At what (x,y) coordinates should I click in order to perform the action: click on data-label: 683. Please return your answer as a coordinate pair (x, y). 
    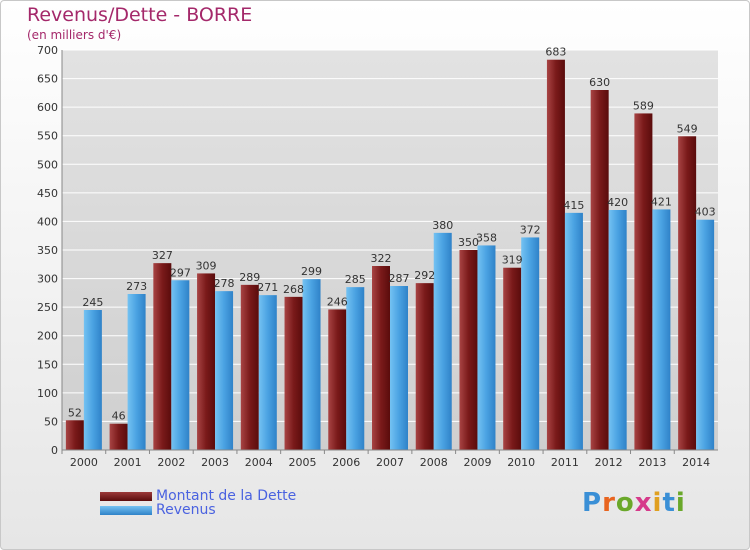
    Looking at the image, I should click on (555, 52).